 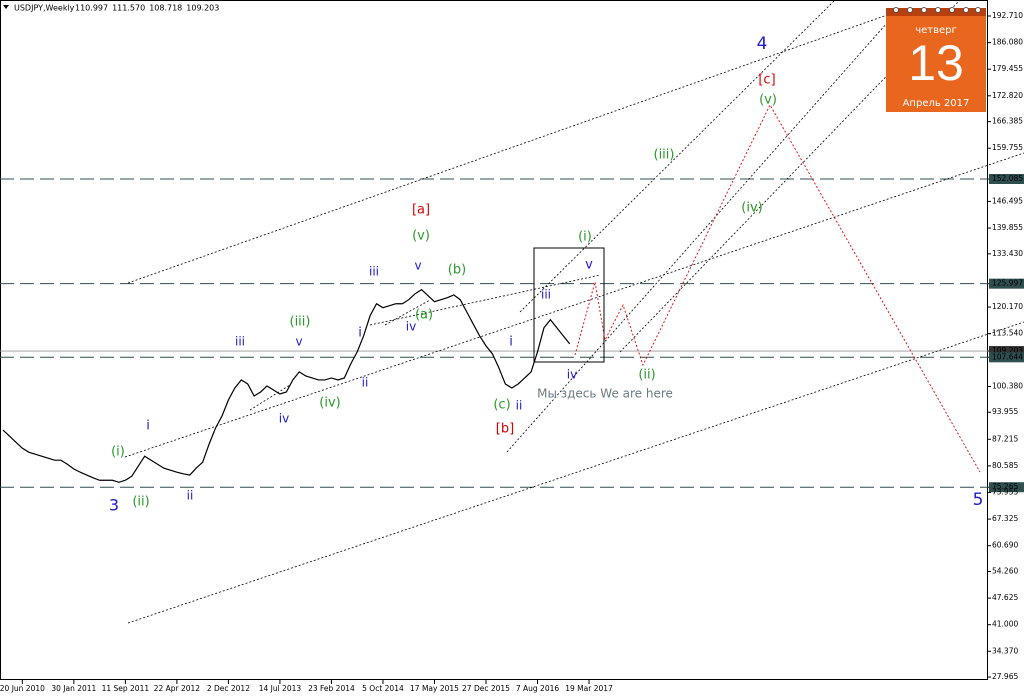 I want to click on x-tick-label: 2 Dec 2012, so click(x=228, y=688).